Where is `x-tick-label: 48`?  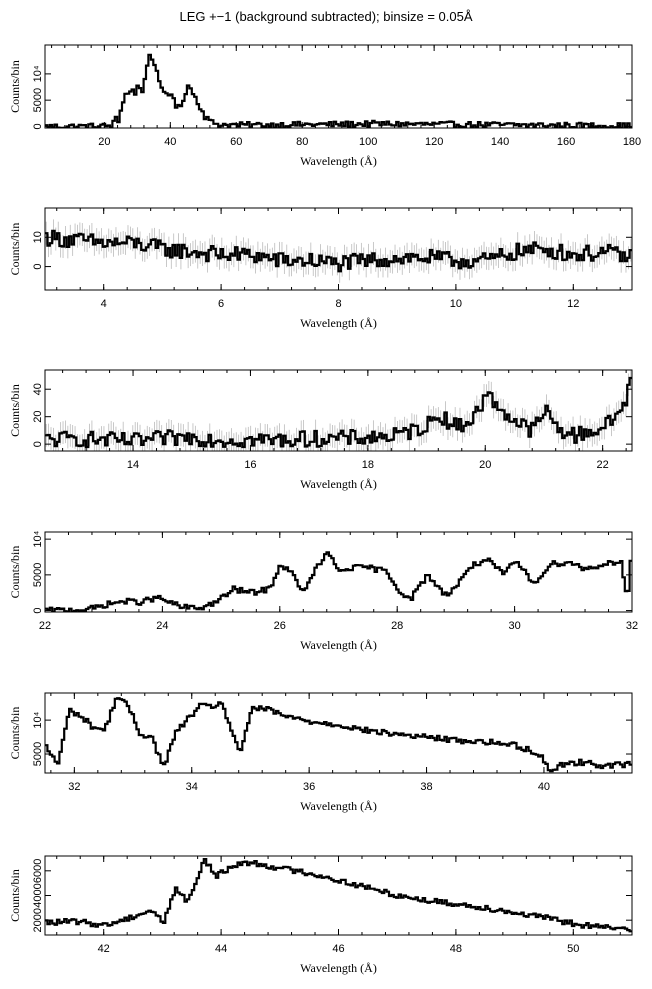
x-tick-label: 48 is located at coordinates (456, 949).